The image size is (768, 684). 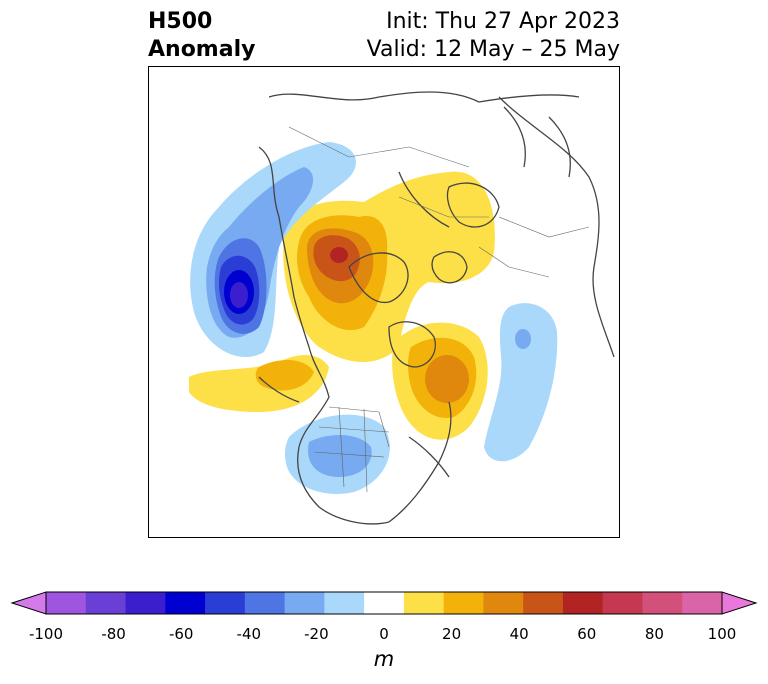 What do you see at coordinates (249, 634) in the screenshot?
I see `colorbar-tick-label: -40` at bounding box center [249, 634].